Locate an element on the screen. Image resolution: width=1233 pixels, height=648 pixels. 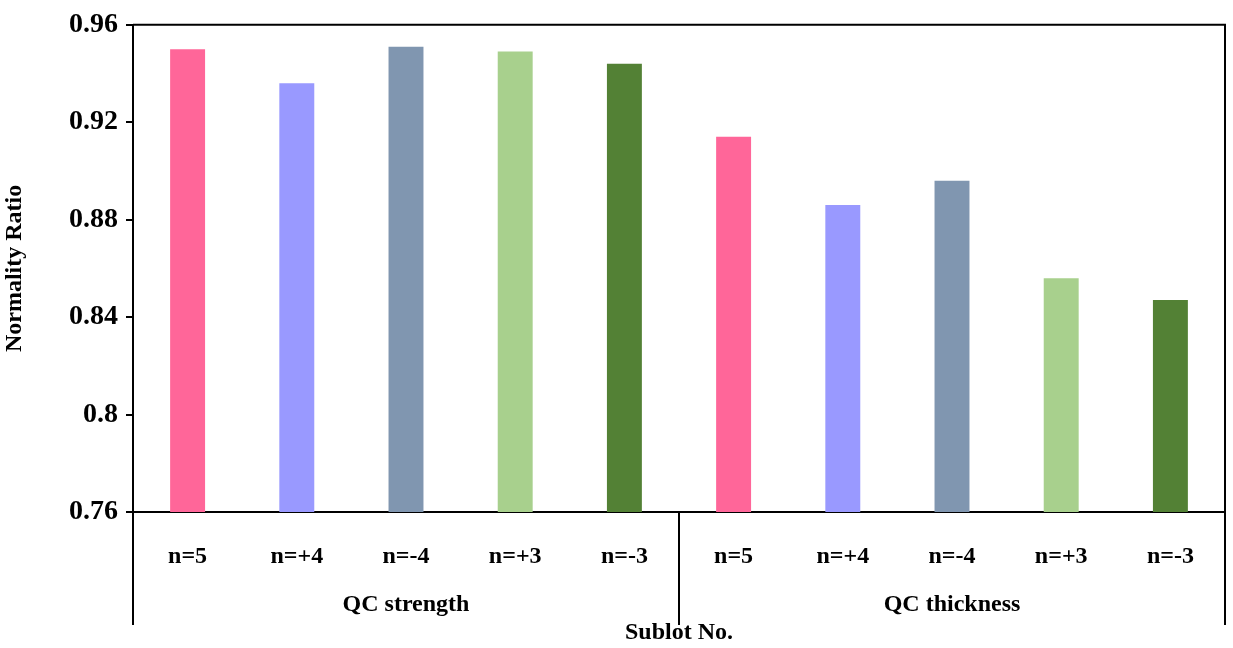
y-tick-label: 0.92 is located at coordinates (93, 120).